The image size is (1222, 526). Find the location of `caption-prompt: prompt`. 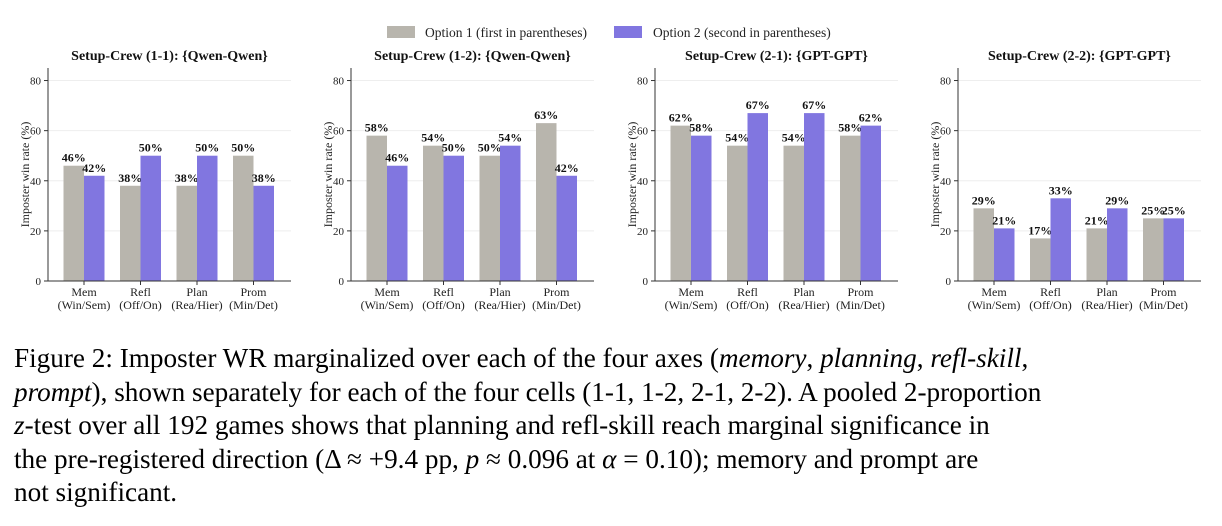

caption-prompt: prompt is located at coordinates (53, 391).